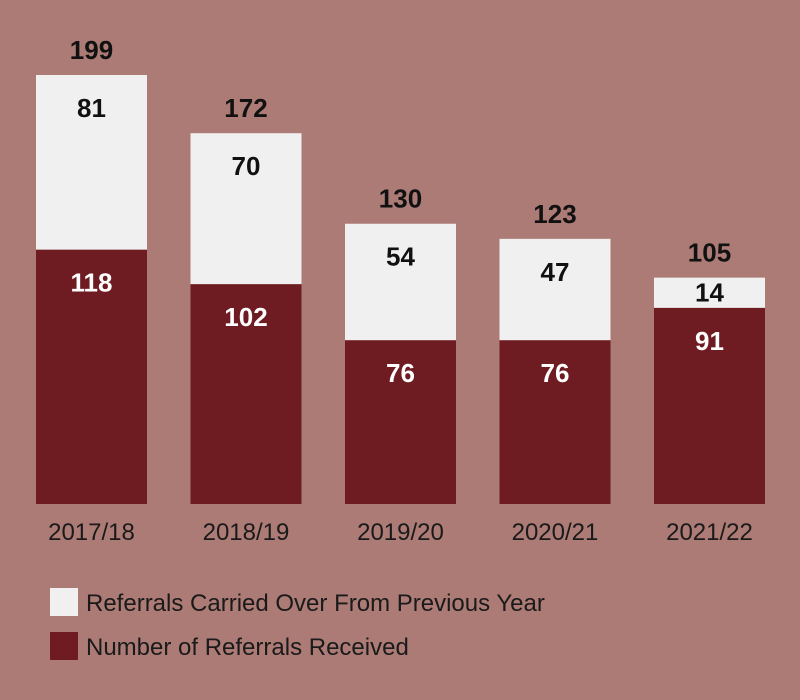 The image size is (800, 700). Describe the element at coordinates (245, 108) in the screenshot. I see `total-label: 172` at that location.